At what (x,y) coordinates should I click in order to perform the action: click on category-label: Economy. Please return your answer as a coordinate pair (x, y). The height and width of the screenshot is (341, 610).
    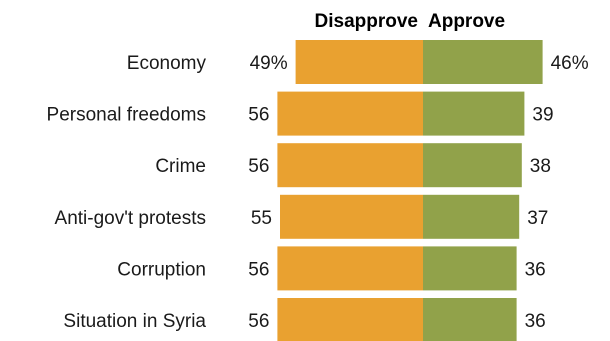
    Looking at the image, I should click on (167, 63).